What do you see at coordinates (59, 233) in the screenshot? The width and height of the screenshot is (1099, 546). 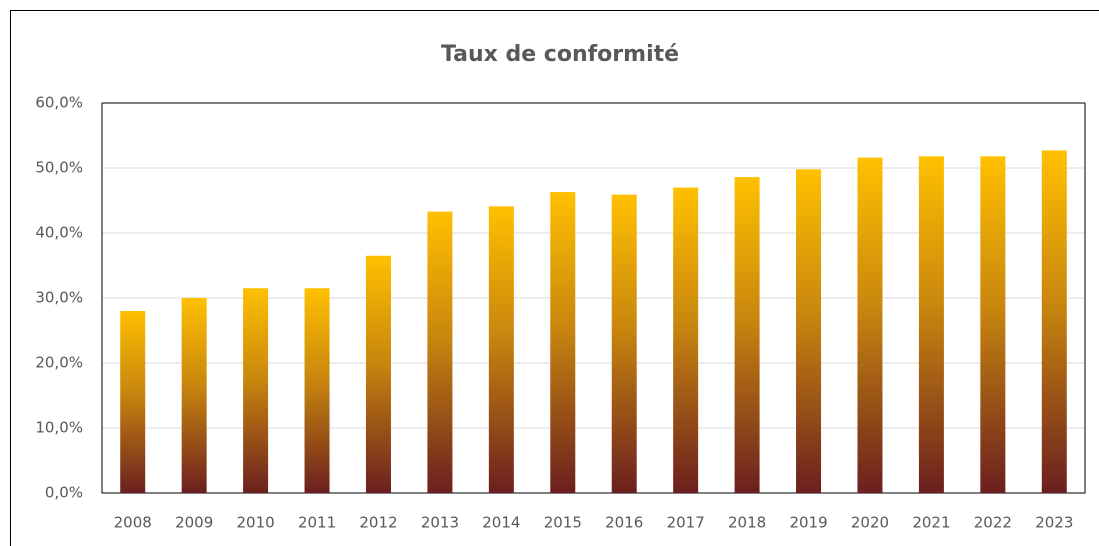 I see `y-tick-label: 40,0%` at bounding box center [59, 233].